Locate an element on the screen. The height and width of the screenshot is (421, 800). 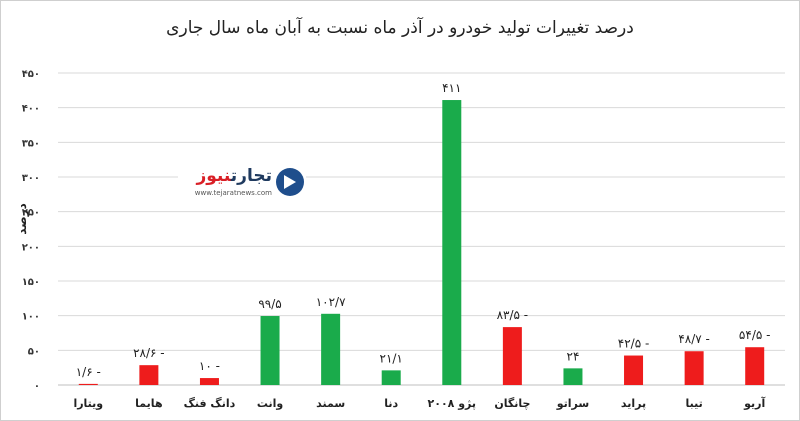
y-tick-label: ۴۵۰ is located at coordinates (31, 74).